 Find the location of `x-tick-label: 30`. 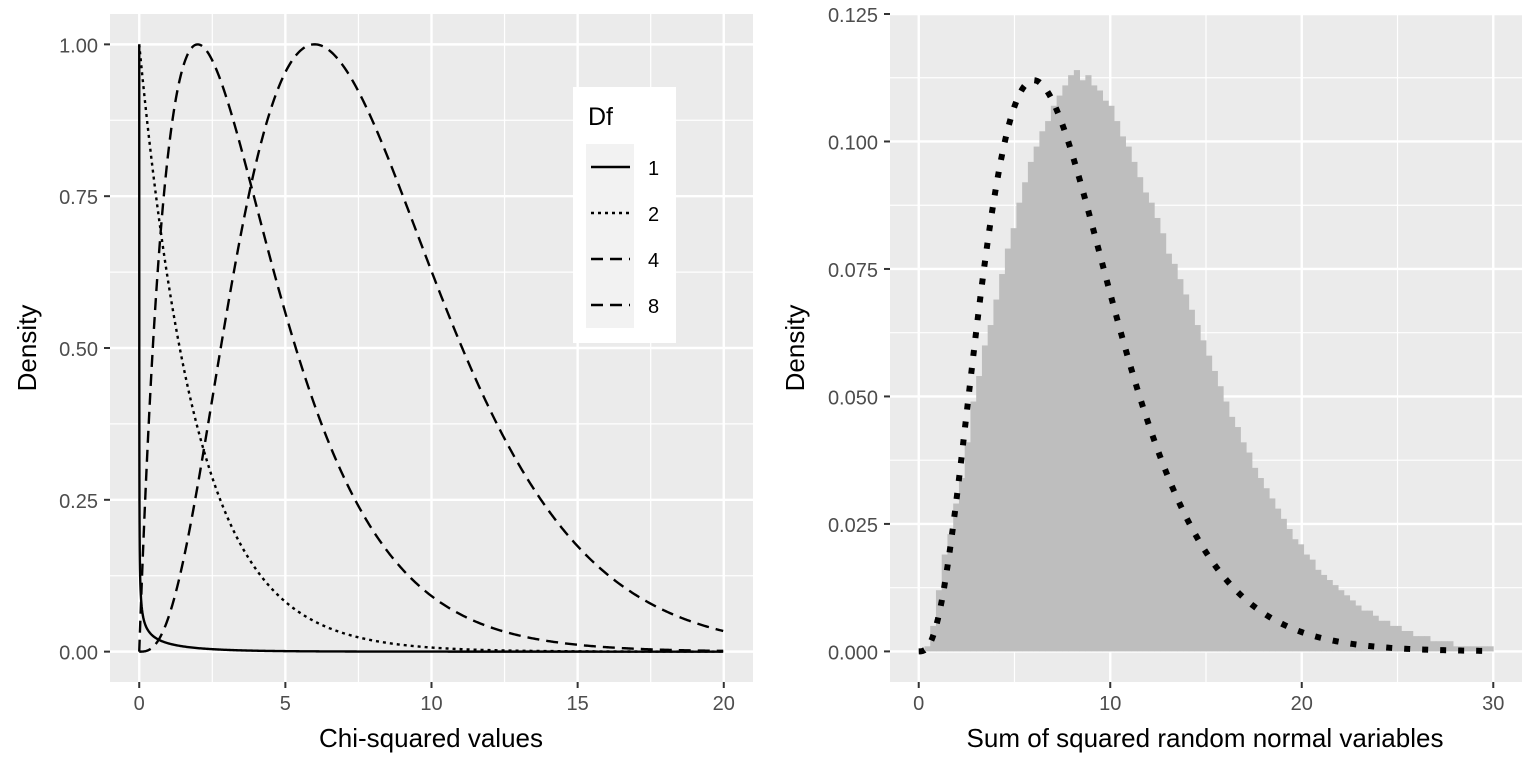

x-tick-label: 30 is located at coordinates (1493, 704).